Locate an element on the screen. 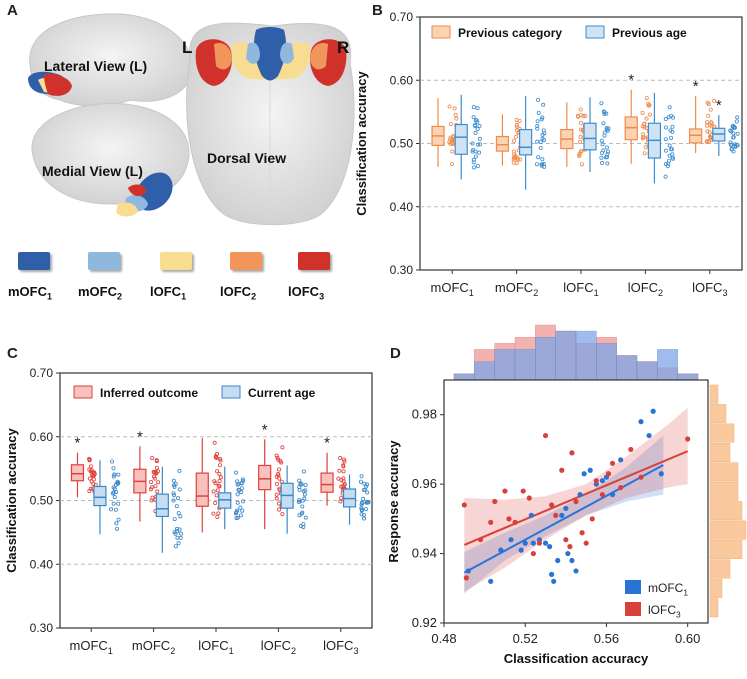 This screenshot has width=747, height=679. legend-label-mofc1: mOFC1 is located at coordinates (30, 293).